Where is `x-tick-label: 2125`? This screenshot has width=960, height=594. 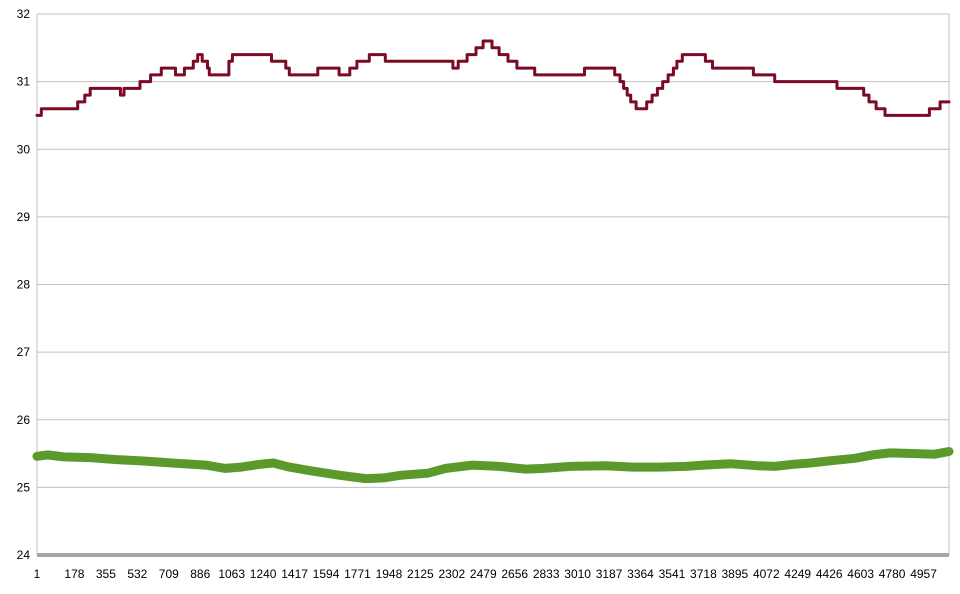 x-tick-label: 2125 is located at coordinates (420, 574).